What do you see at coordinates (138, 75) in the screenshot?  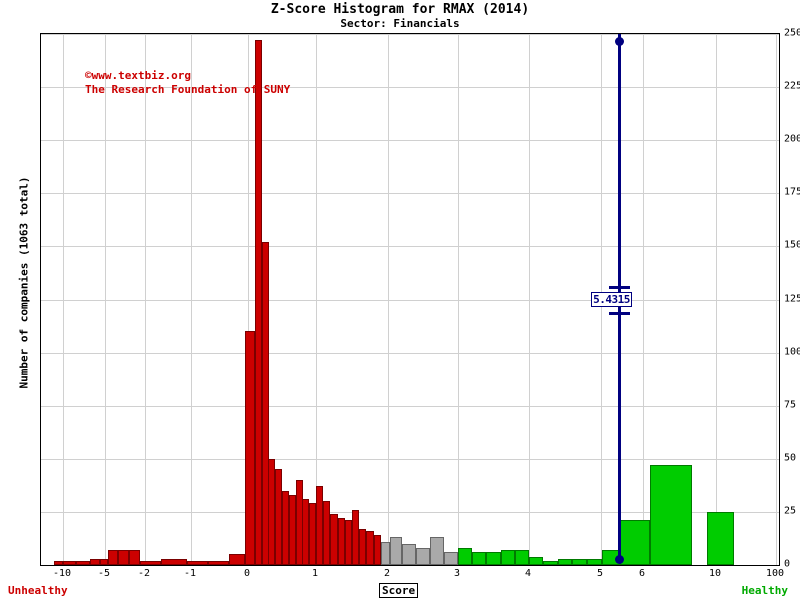 I see `credit-line-1: ©www.textbiz.org` at bounding box center [138, 75].